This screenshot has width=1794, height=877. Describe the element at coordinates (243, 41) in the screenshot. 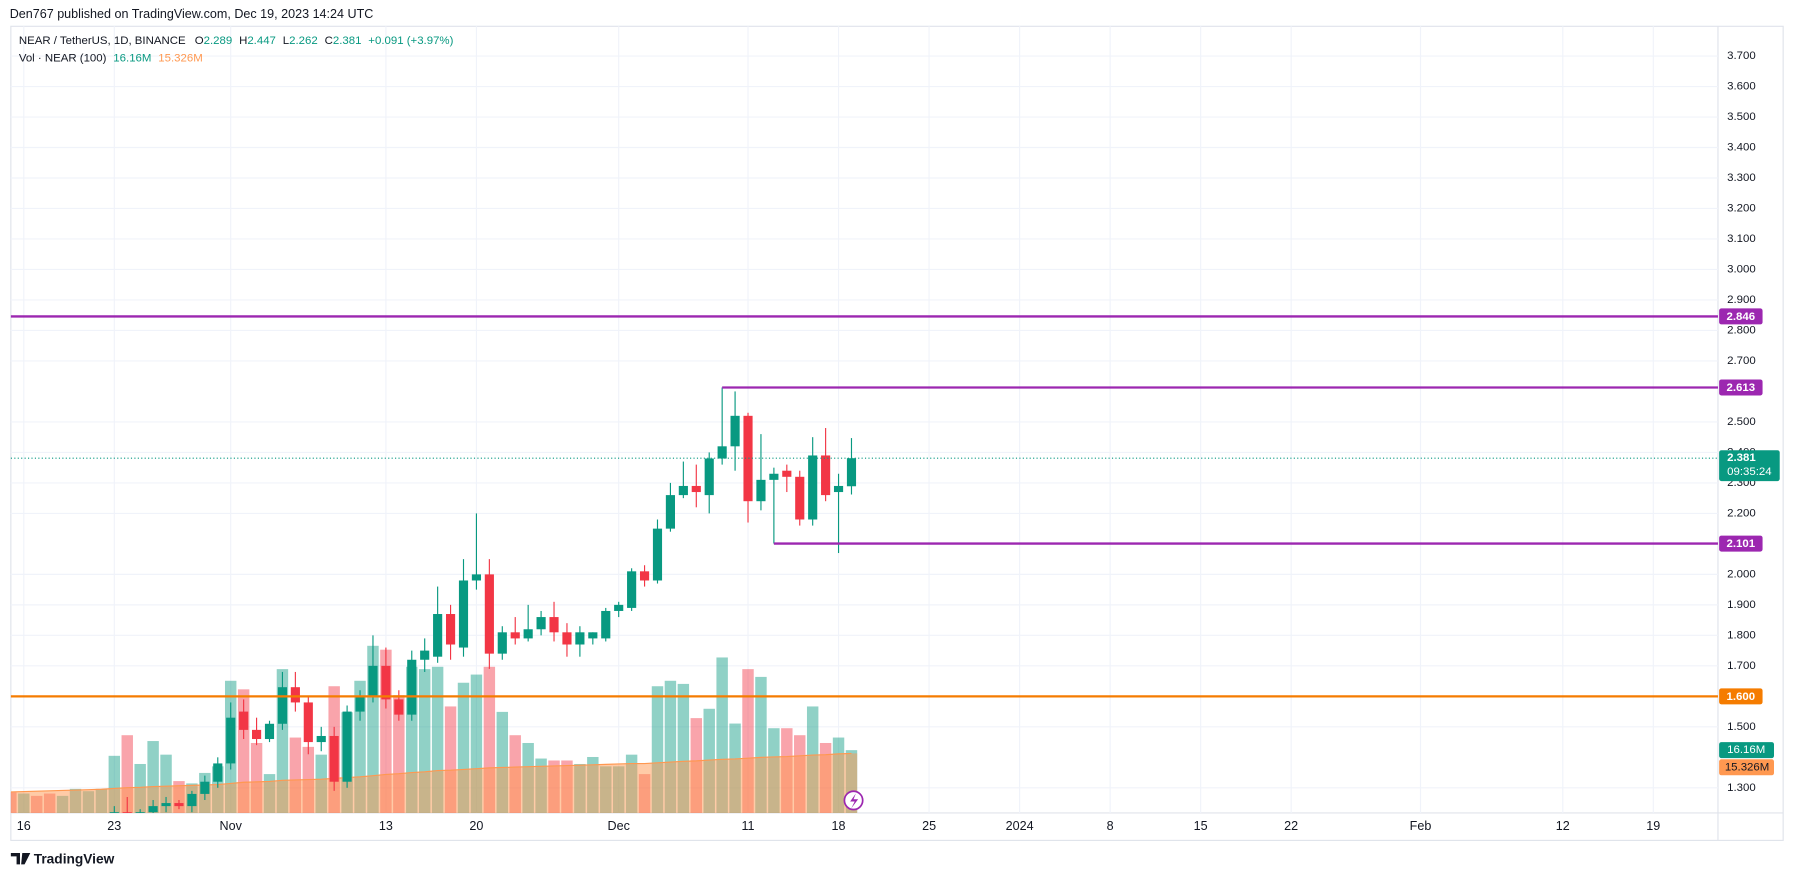

I see `ohlc-key: H` at that location.